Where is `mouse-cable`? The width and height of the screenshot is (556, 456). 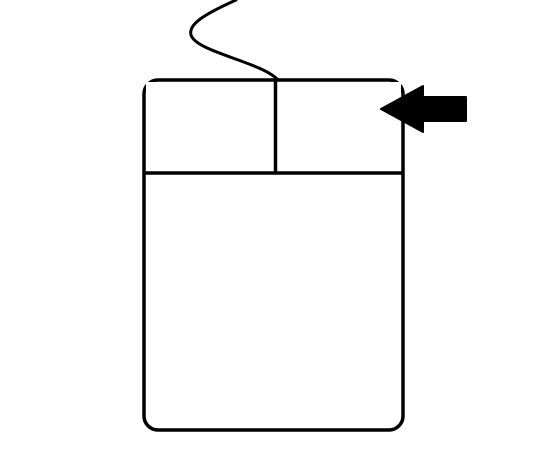 mouse-cable is located at coordinates (234, 41).